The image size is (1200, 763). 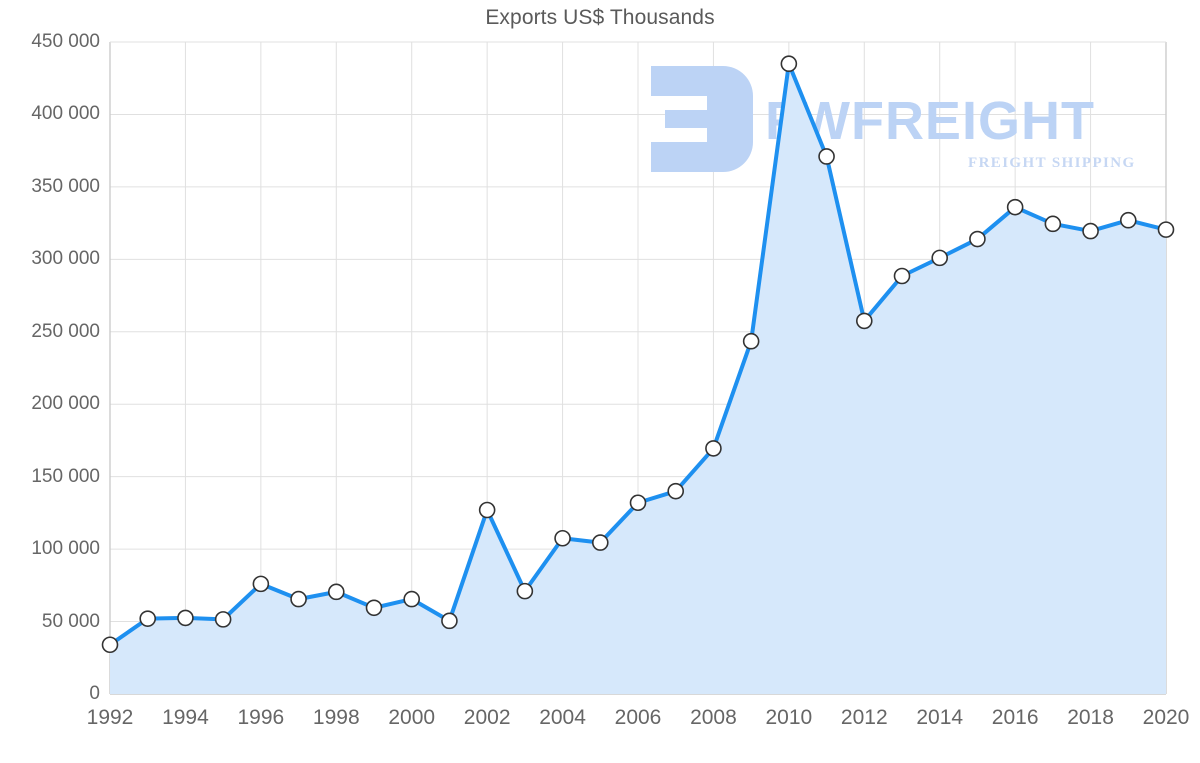 What do you see at coordinates (1090, 717) in the screenshot?
I see `x-tick-label: 2018` at bounding box center [1090, 717].